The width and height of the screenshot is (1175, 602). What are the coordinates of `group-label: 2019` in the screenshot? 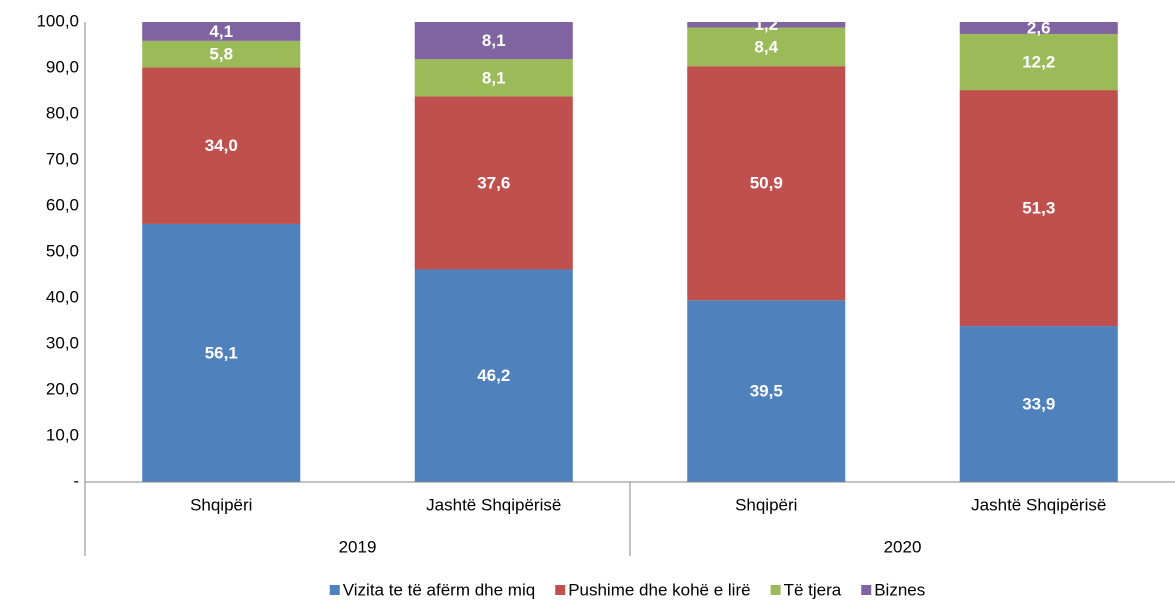 It's located at (358, 546).